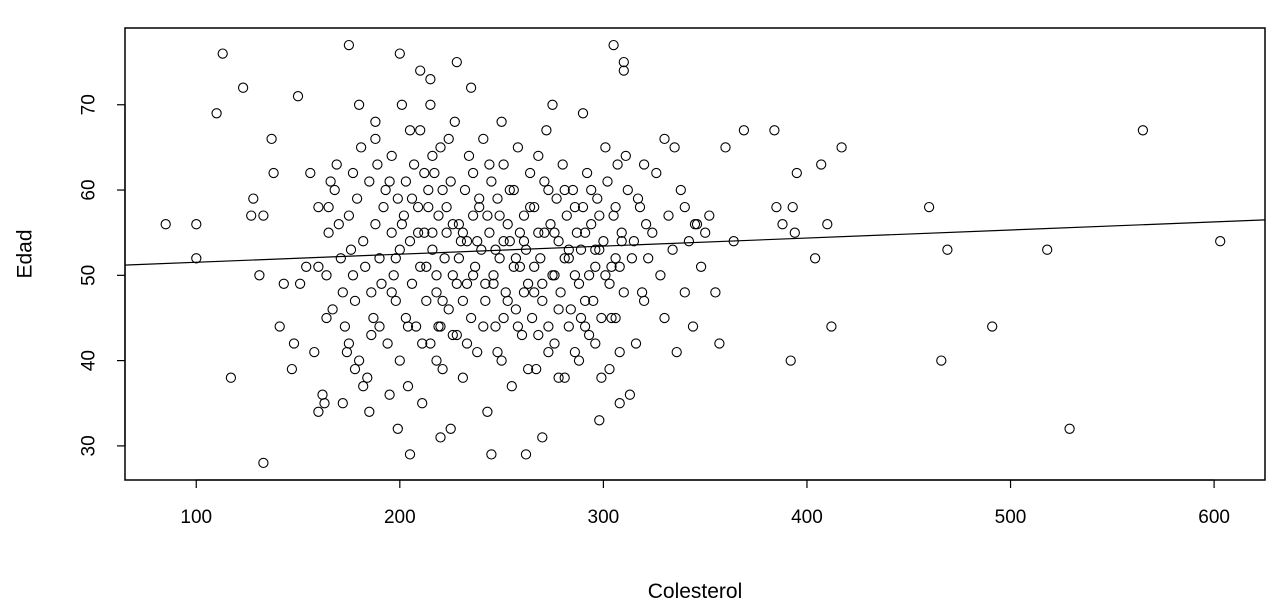  I want to click on y-tick-label: 40, so click(89, 360).